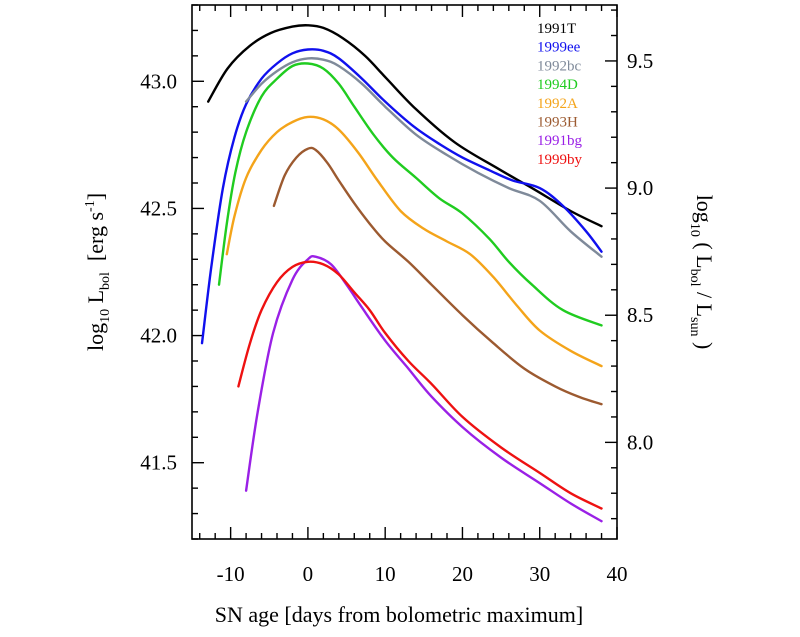  Describe the element at coordinates (560, 160) in the screenshot. I see `legend-entry-1999by: 1999by` at that location.